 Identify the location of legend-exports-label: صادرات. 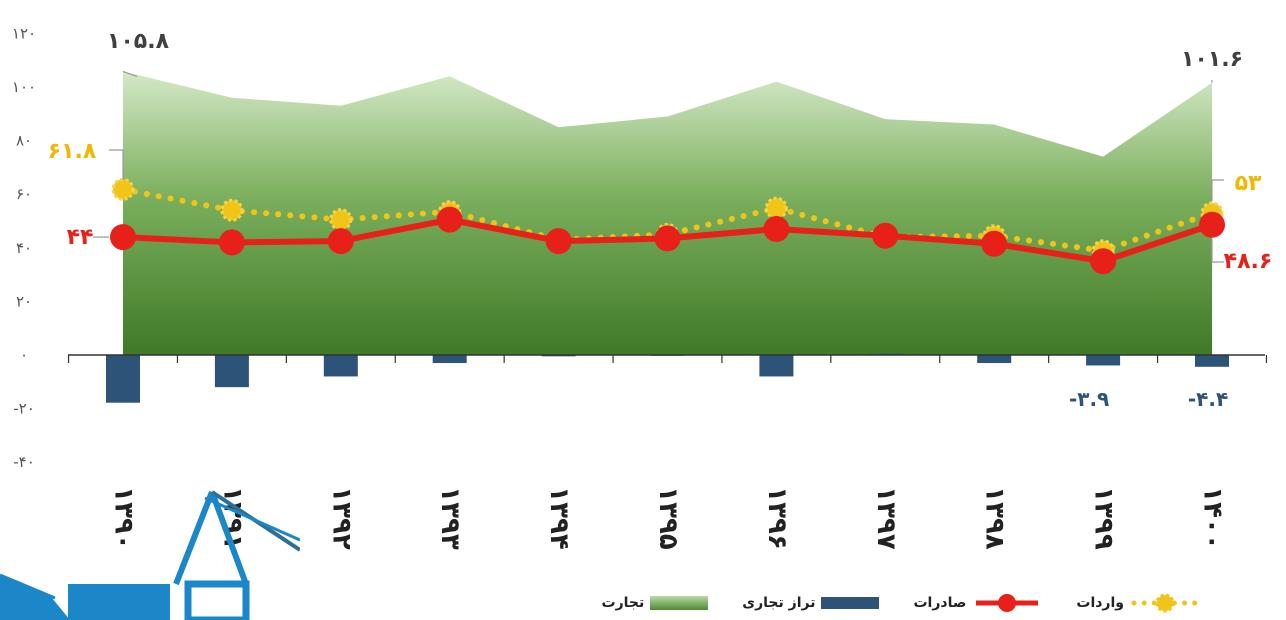
(940, 603).